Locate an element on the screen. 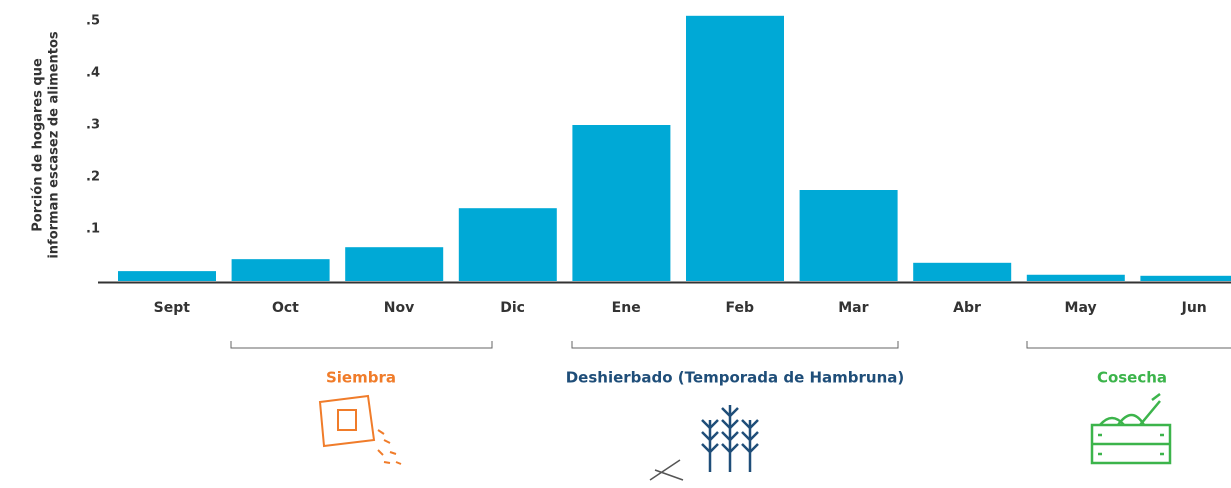 Image resolution: width=1231 pixels, height=488 pixels. y-axis-label: informan escasez de alimentos is located at coordinates (54, 145).